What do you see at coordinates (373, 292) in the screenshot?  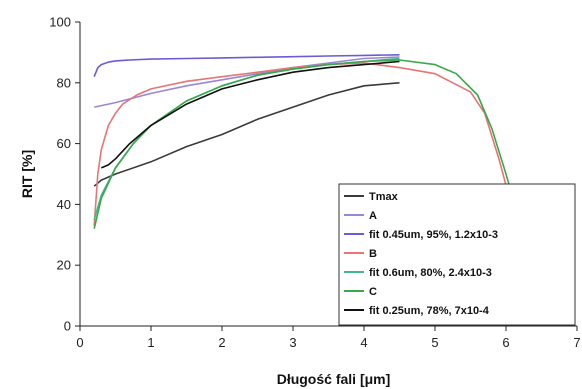 I see `legend-label: C` at bounding box center [373, 292].